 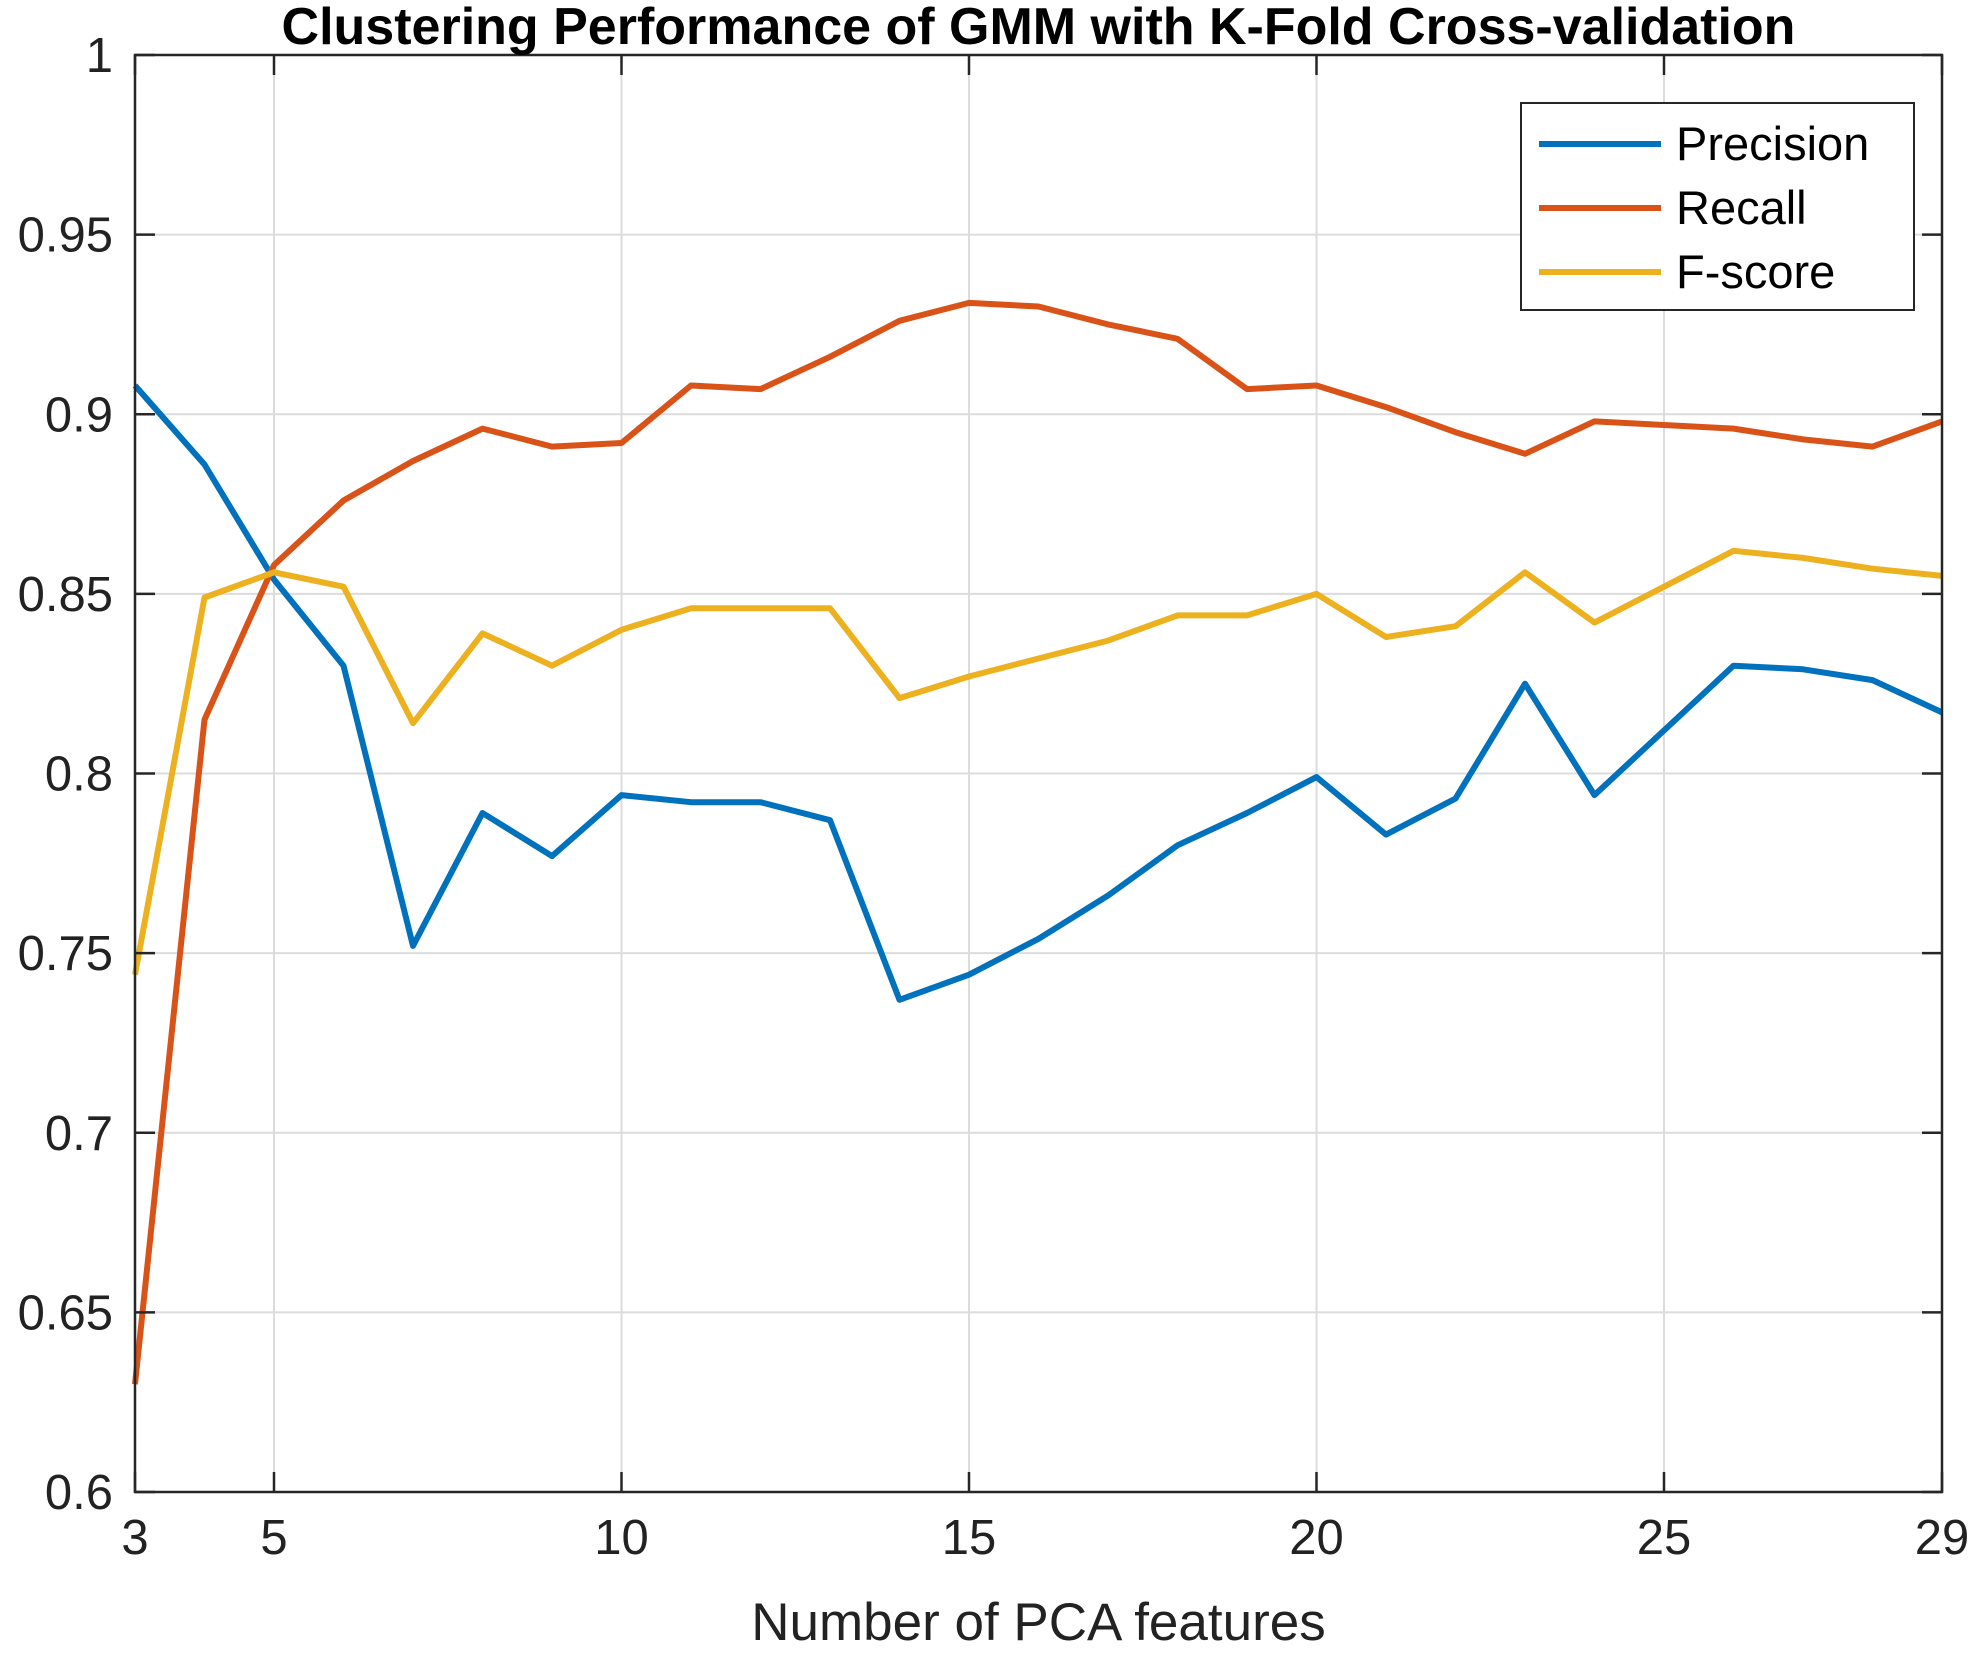 What do you see at coordinates (273, 1538) in the screenshot?
I see `x-tick-label: 5` at bounding box center [273, 1538].